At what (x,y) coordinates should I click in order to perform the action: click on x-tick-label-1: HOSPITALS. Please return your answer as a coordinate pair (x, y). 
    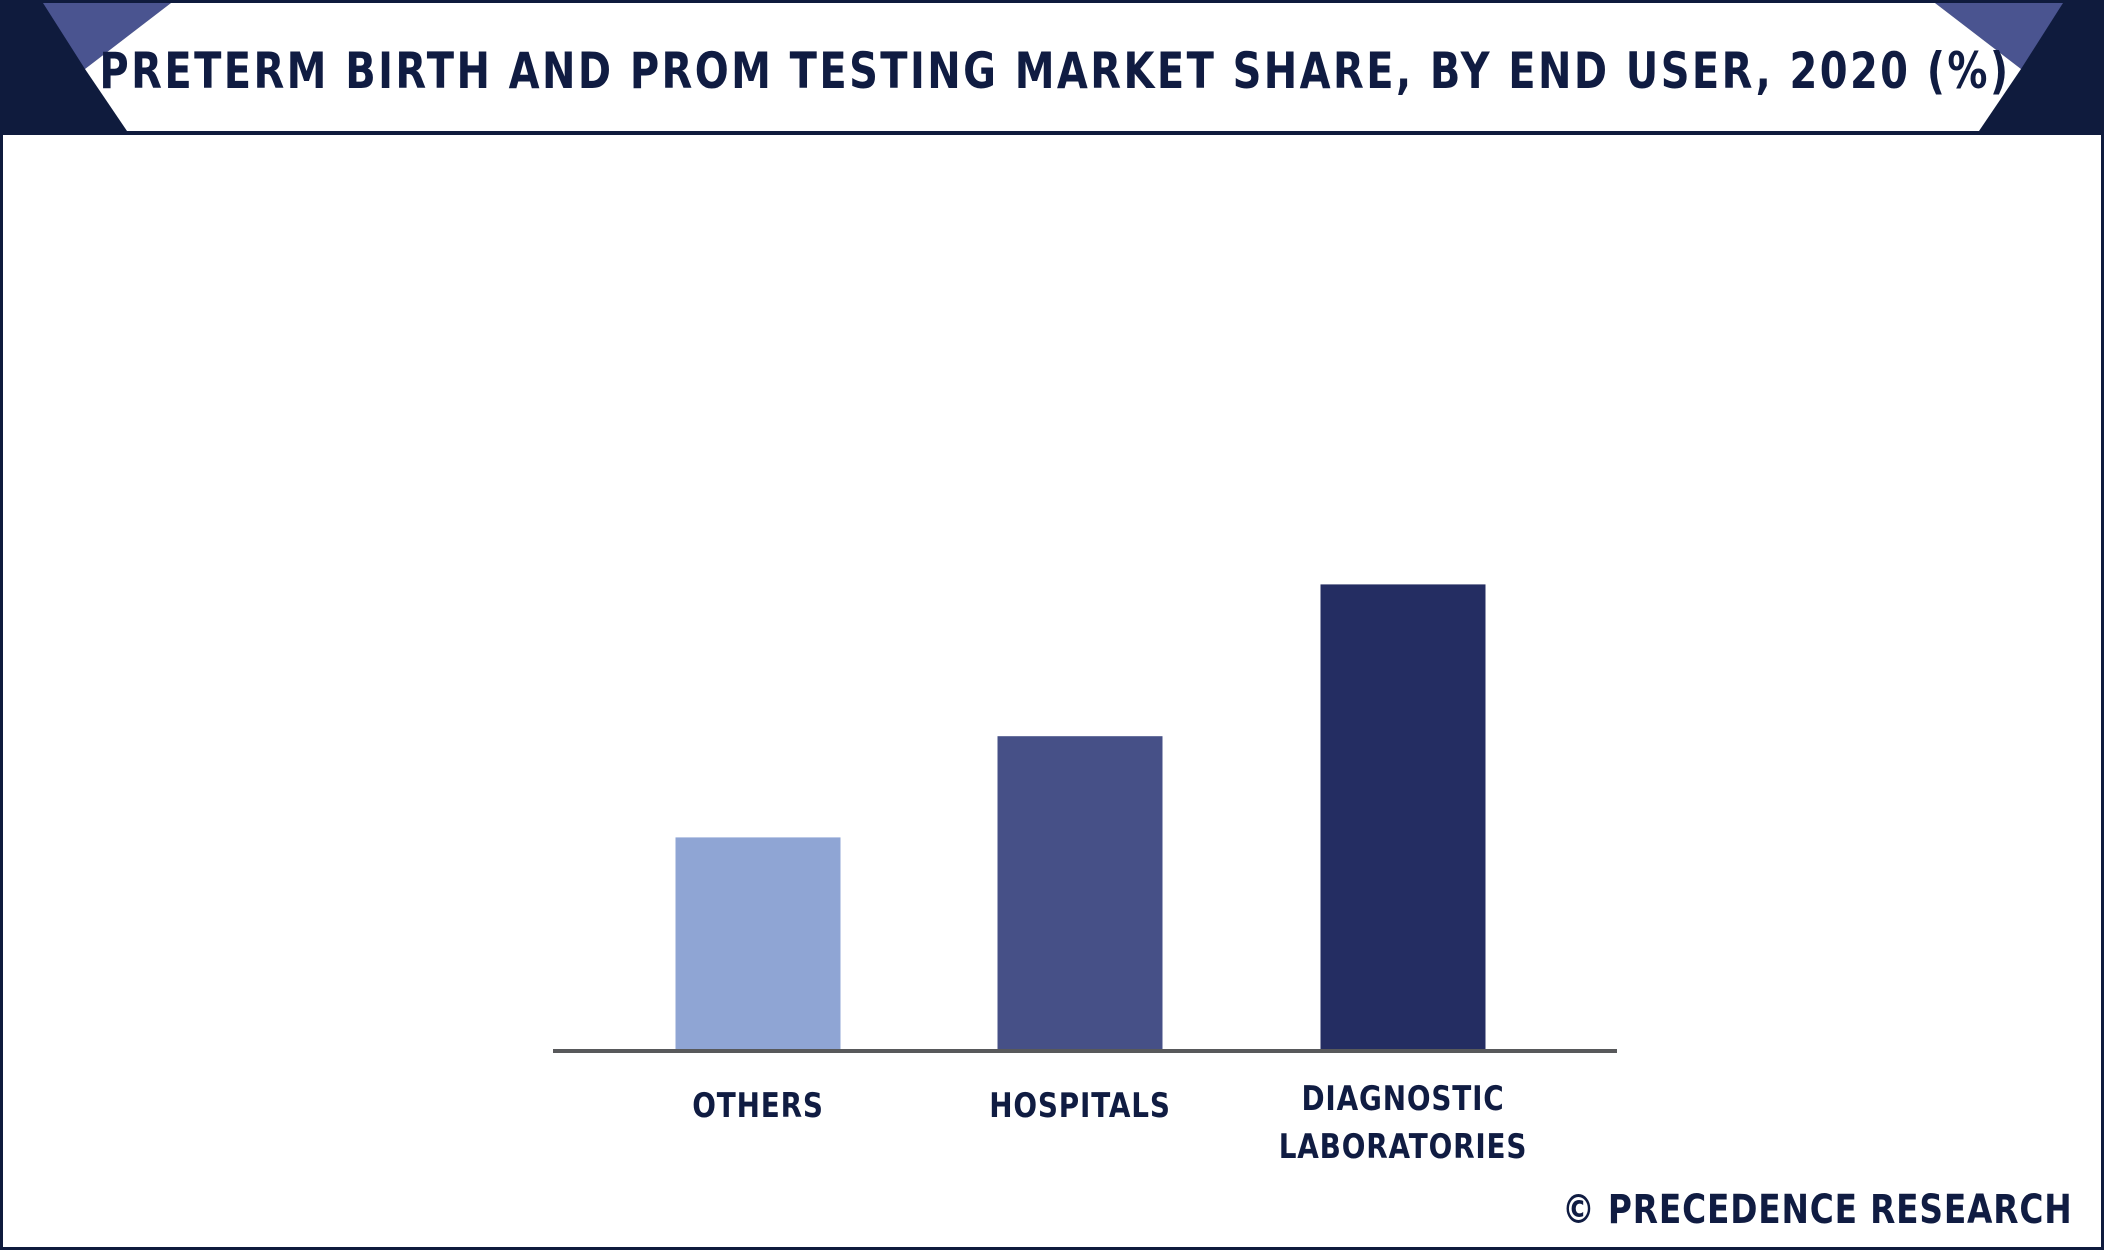
    Looking at the image, I should click on (1080, 1105).